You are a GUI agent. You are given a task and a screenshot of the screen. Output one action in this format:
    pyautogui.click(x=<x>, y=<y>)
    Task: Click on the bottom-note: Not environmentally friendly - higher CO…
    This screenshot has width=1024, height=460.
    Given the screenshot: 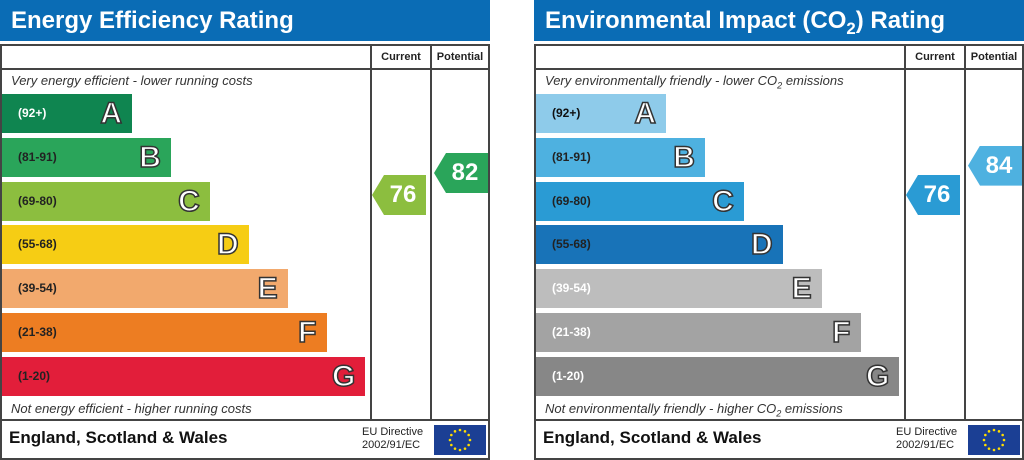 What is the action you would take?
    pyautogui.click(x=694, y=410)
    